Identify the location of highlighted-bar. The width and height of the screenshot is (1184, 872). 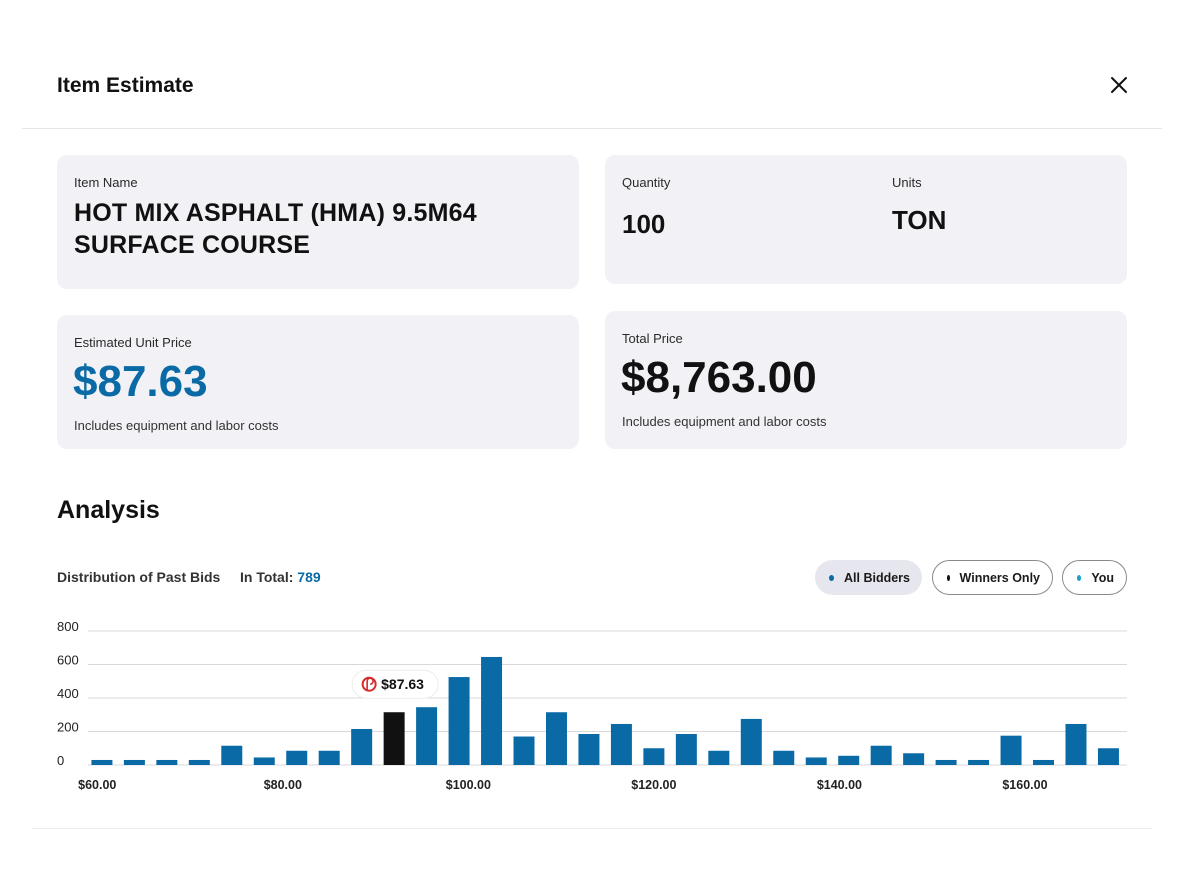
(394, 738).